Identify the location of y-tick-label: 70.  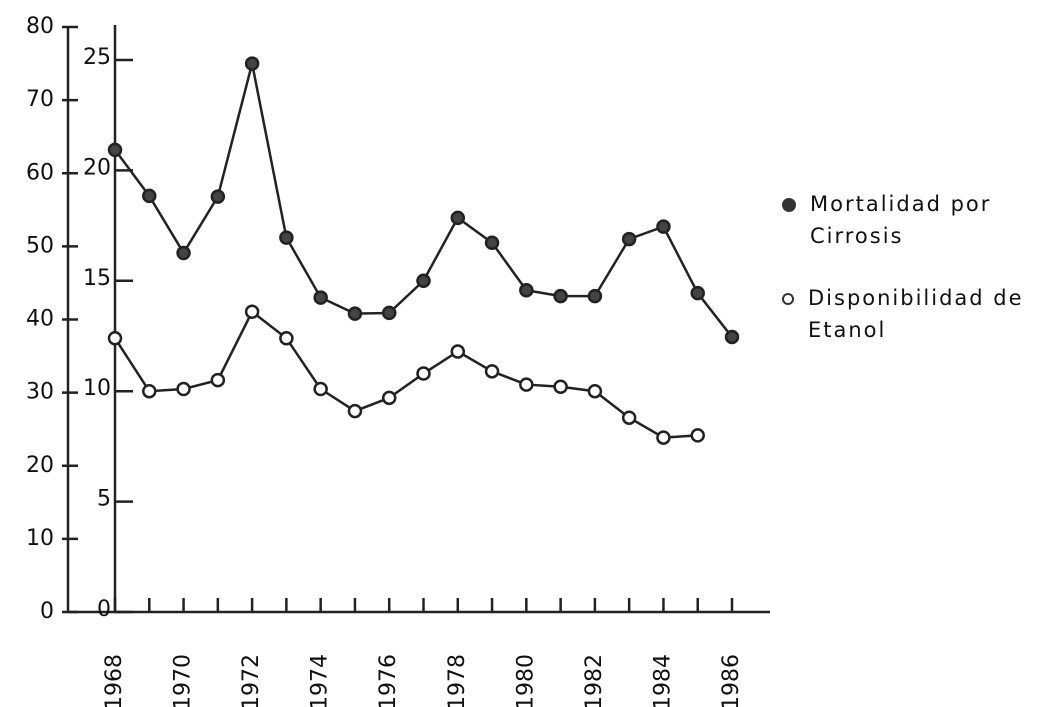
(40, 99).